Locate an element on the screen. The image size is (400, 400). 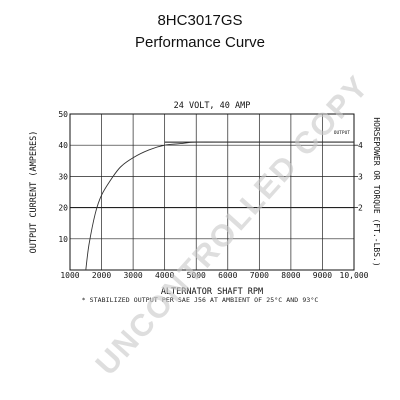
y2-tick-label: 3 is located at coordinates (360, 176).